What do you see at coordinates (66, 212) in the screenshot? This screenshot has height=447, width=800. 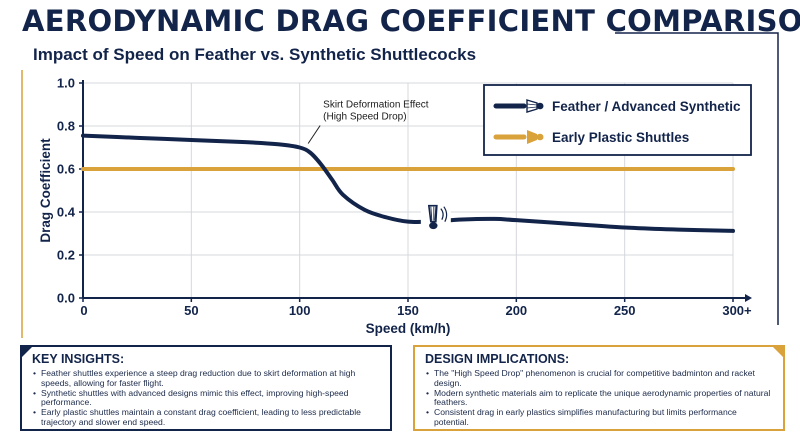 I see `y-tick-label: 0.4` at bounding box center [66, 212].